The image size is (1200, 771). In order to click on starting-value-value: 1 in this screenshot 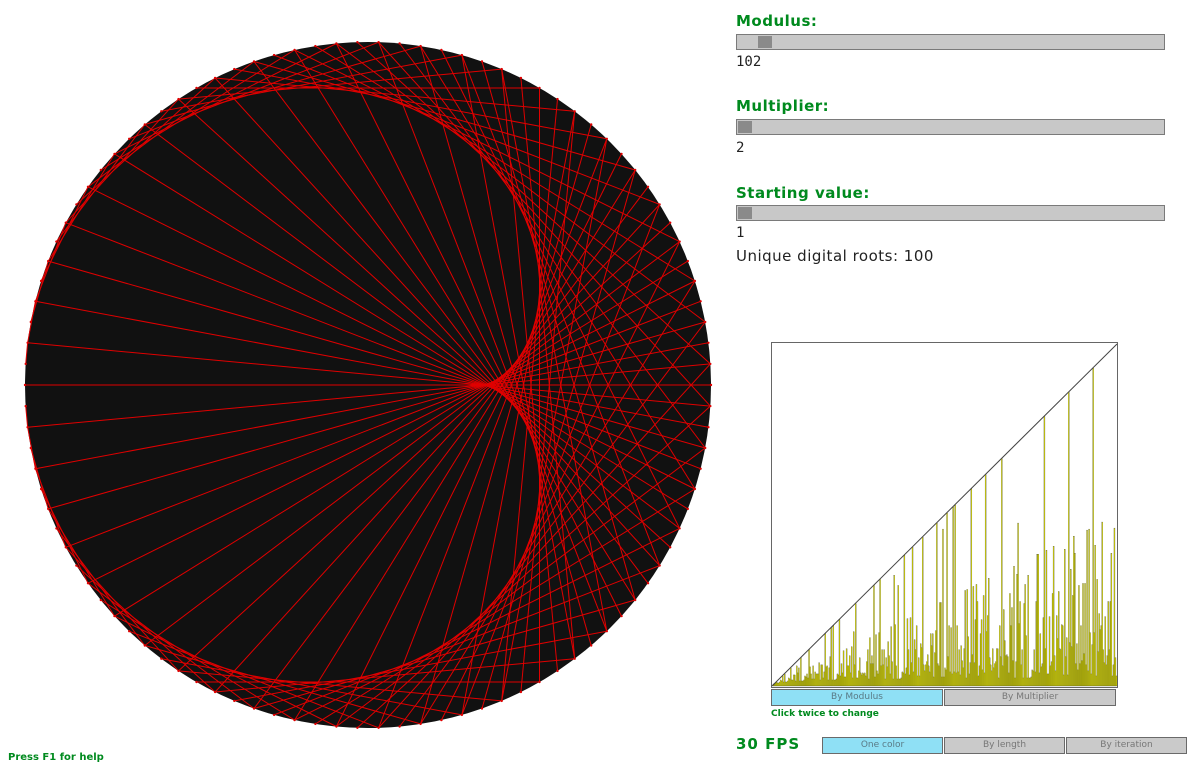, I will do `click(740, 233)`.